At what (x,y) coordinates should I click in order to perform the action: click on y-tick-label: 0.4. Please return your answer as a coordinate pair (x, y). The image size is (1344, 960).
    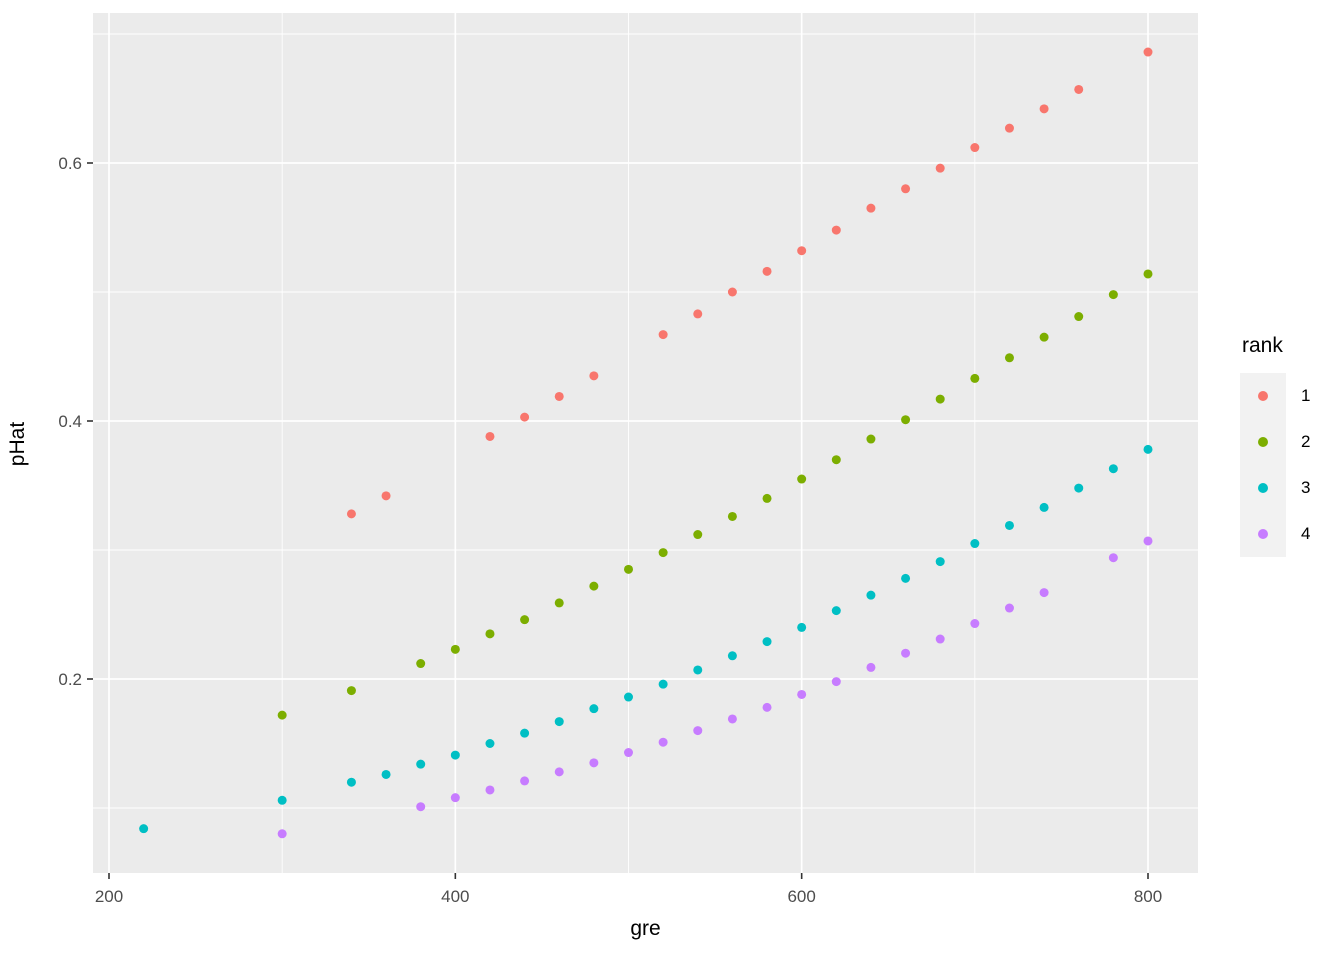
    Looking at the image, I should click on (70, 421).